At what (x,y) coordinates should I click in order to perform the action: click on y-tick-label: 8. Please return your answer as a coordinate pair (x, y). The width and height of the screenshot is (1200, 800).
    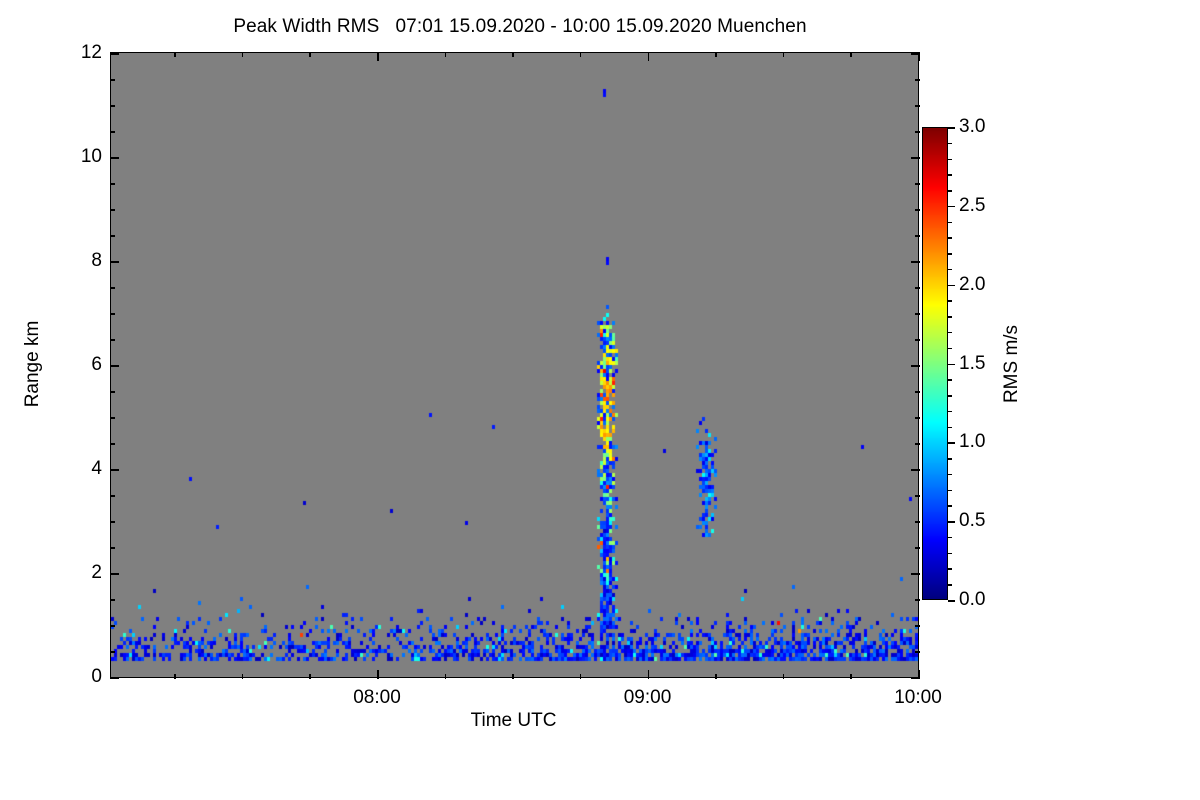
    Looking at the image, I should click on (96, 260).